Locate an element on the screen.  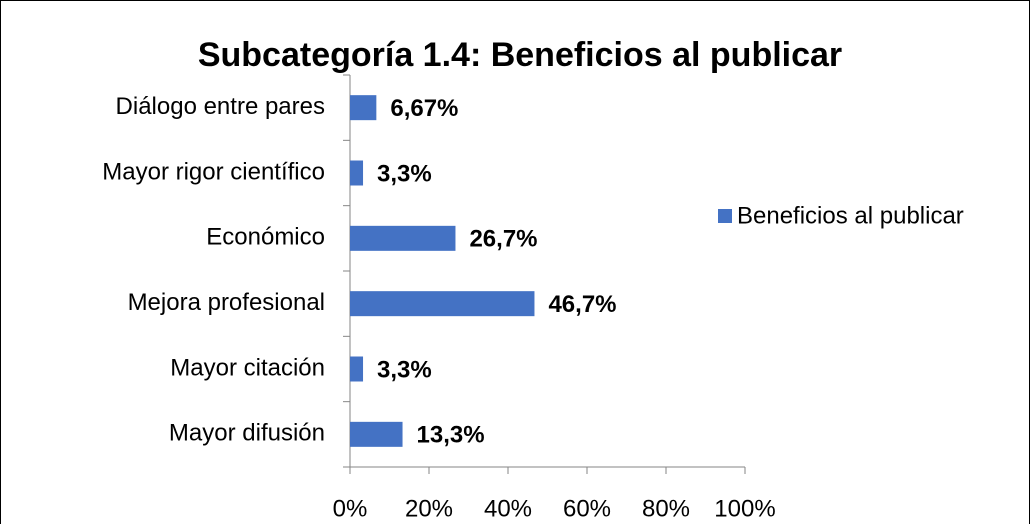
x-tick-label: 60% is located at coordinates (587, 508).